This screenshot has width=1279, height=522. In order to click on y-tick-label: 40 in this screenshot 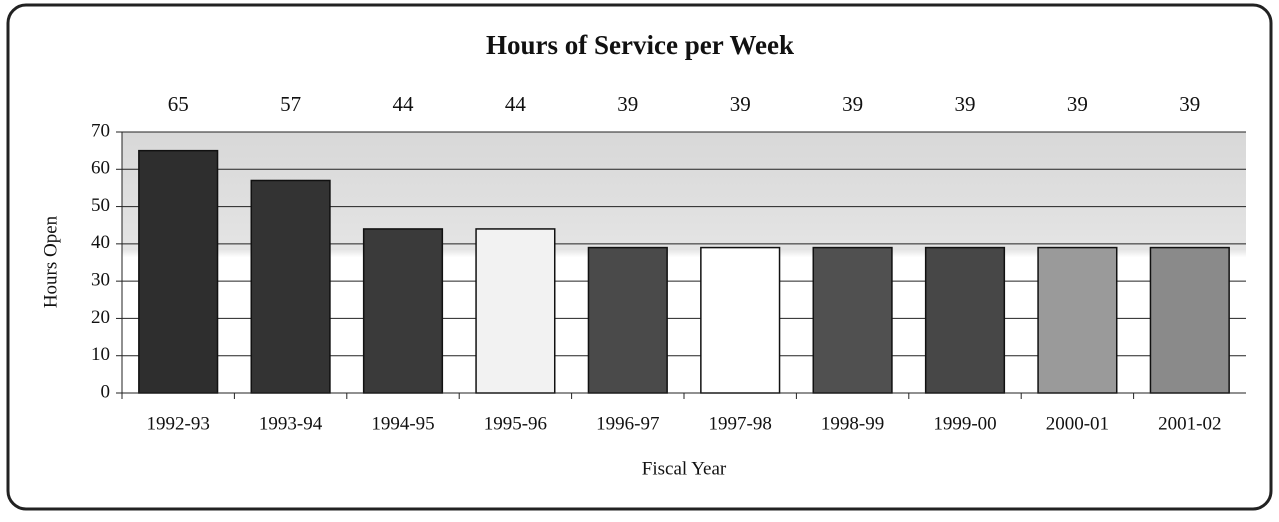, I will do `click(100, 242)`.